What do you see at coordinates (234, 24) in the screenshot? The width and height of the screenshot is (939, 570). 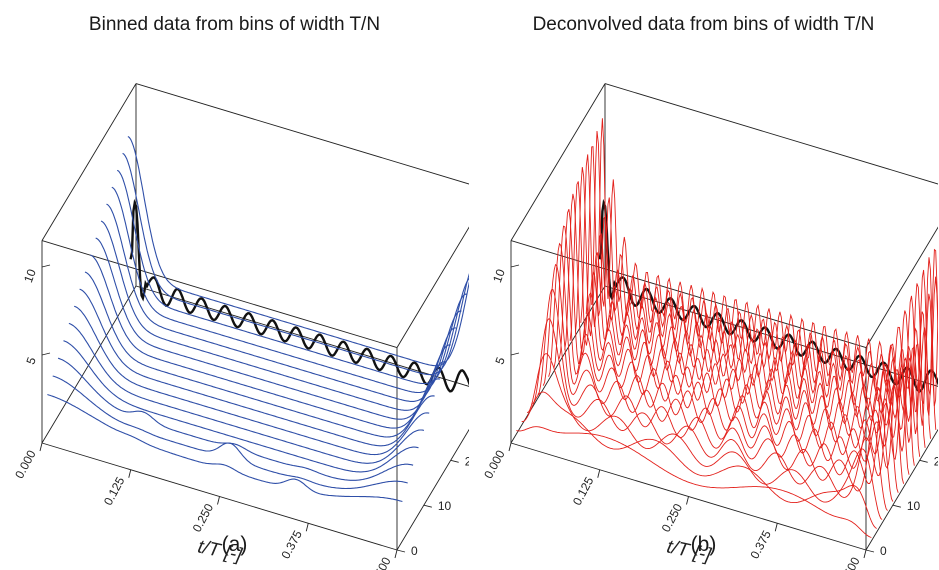 I see `chart-title: Binned data from bins of width T/N` at bounding box center [234, 24].